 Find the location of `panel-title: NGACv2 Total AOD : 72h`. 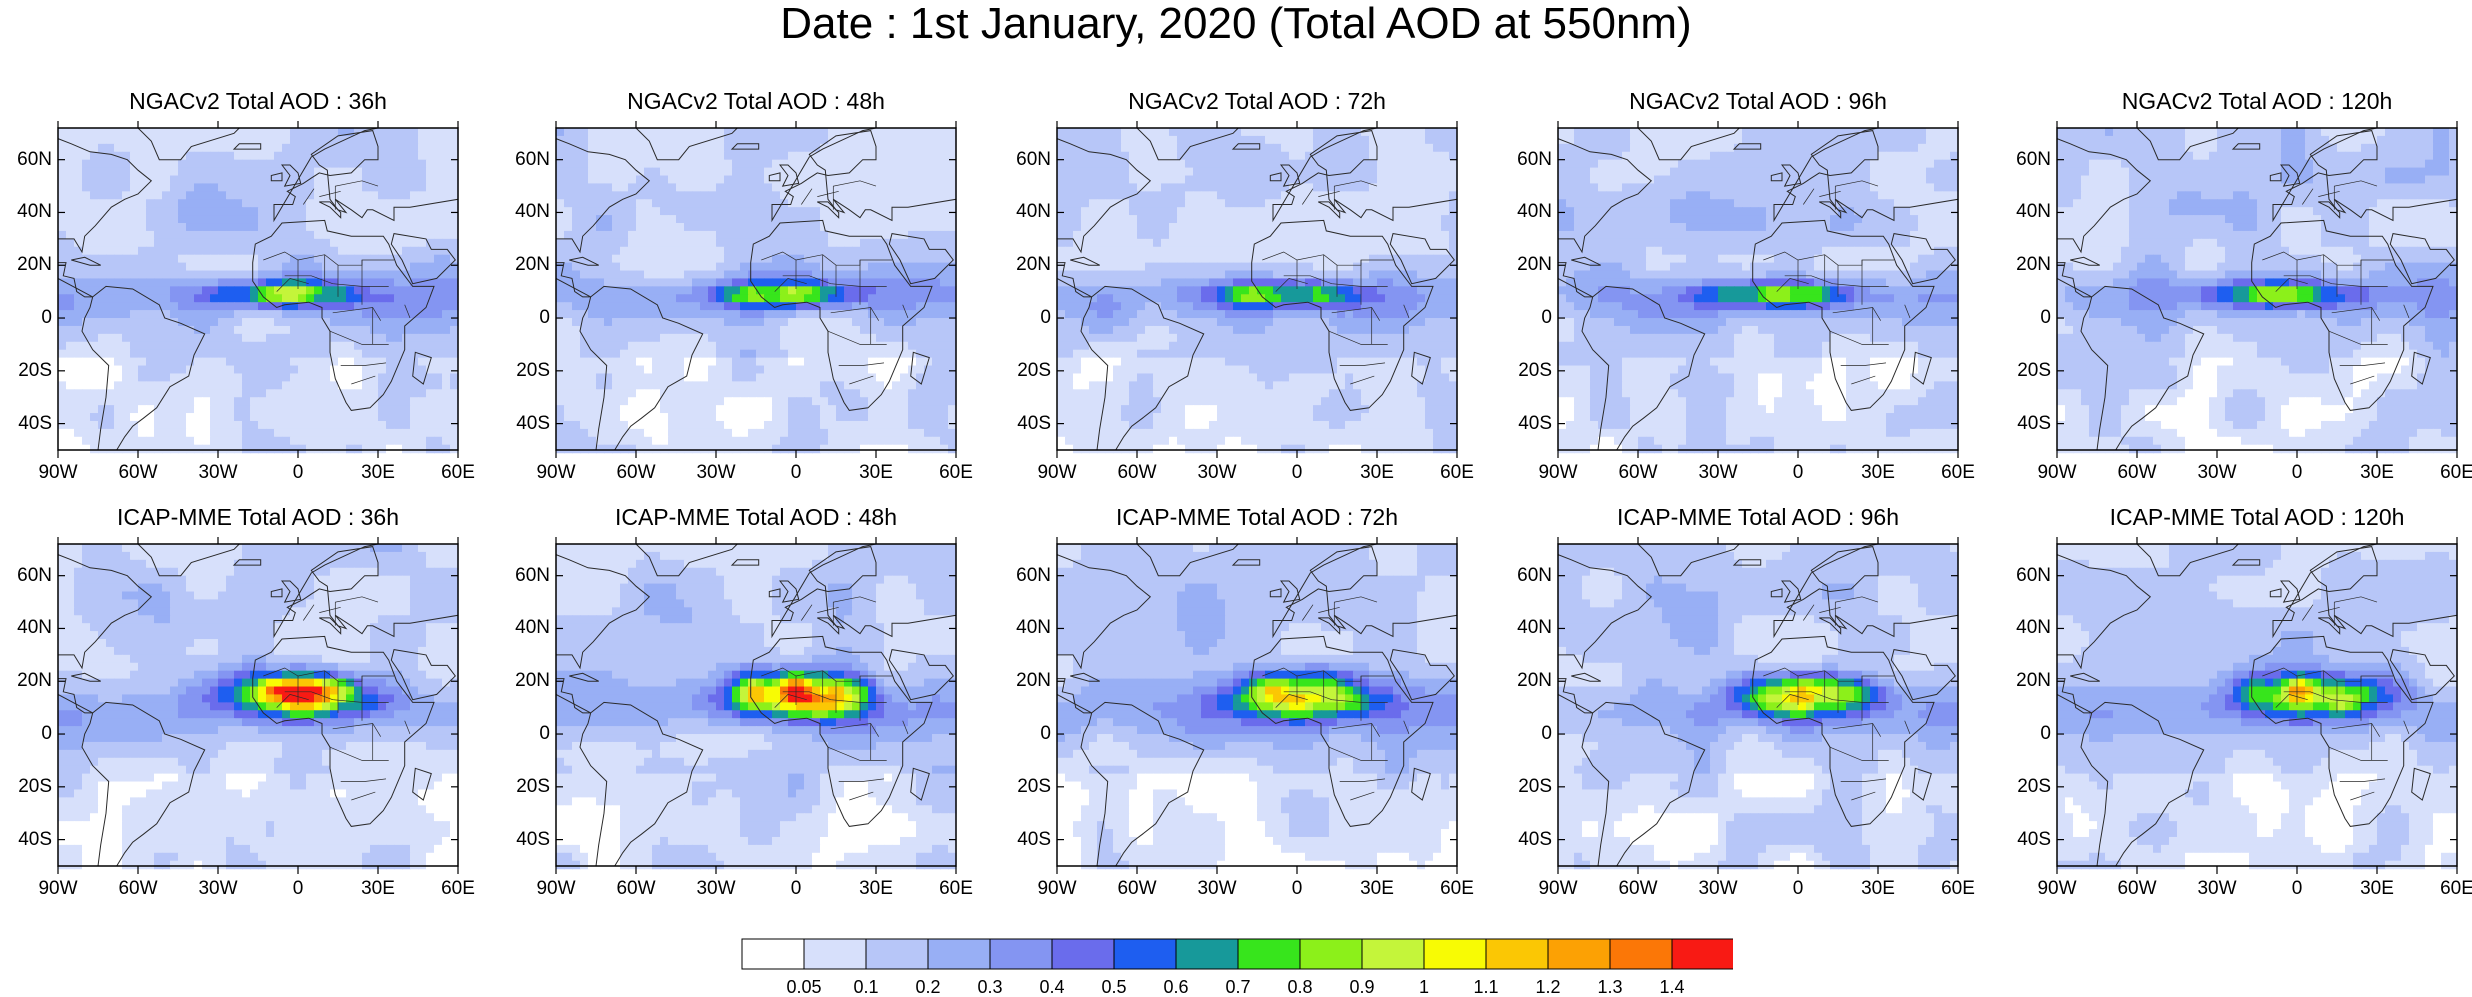

panel-title: NGACv2 Total AOD : 72h is located at coordinates (1257, 101).